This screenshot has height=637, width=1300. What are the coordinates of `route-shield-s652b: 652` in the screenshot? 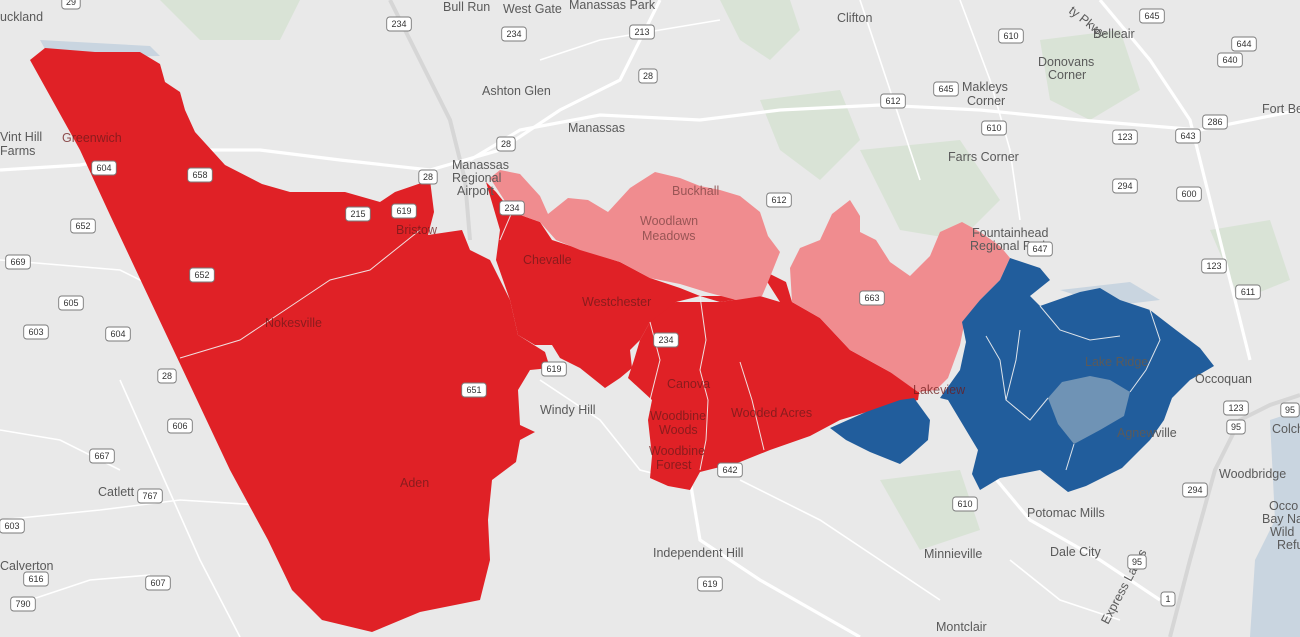 It's located at (202, 275).